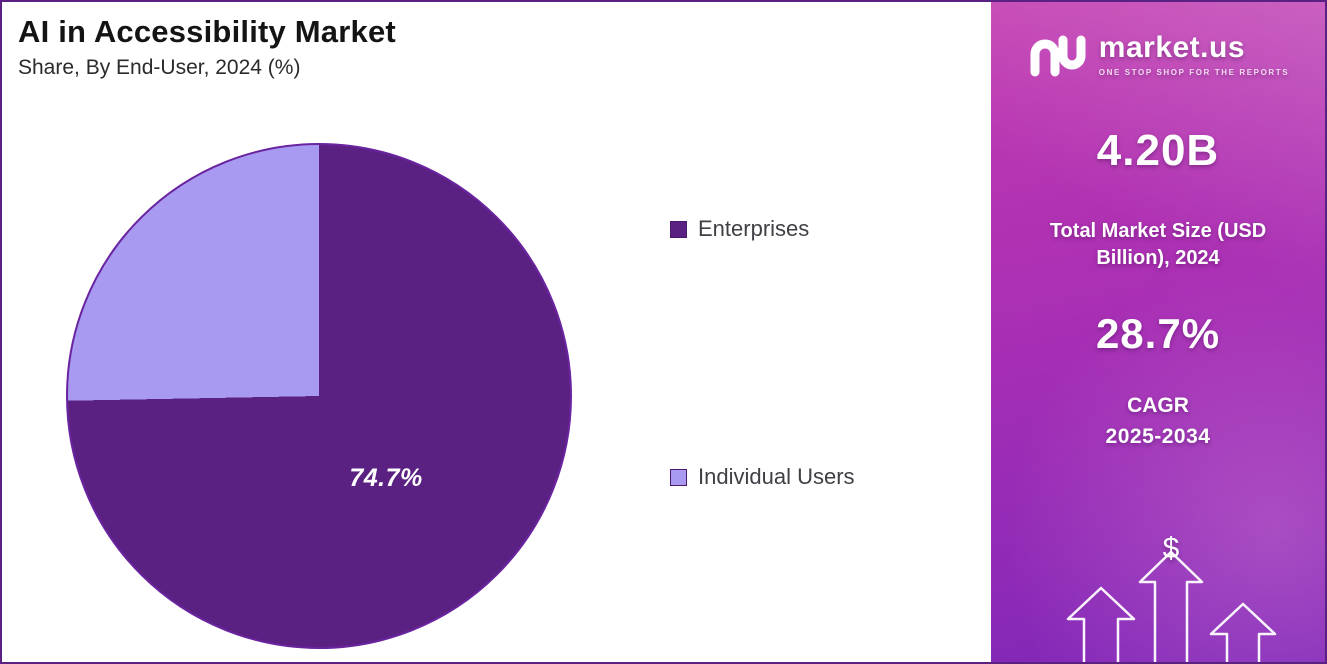 This screenshot has height=664, width=1327. What do you see at coordinates (1194, 72) in the screenshot?
I see `logo-tagline: ONE STOP SHOP FOR THE REPORTS` at bounding box center [1194, 72].